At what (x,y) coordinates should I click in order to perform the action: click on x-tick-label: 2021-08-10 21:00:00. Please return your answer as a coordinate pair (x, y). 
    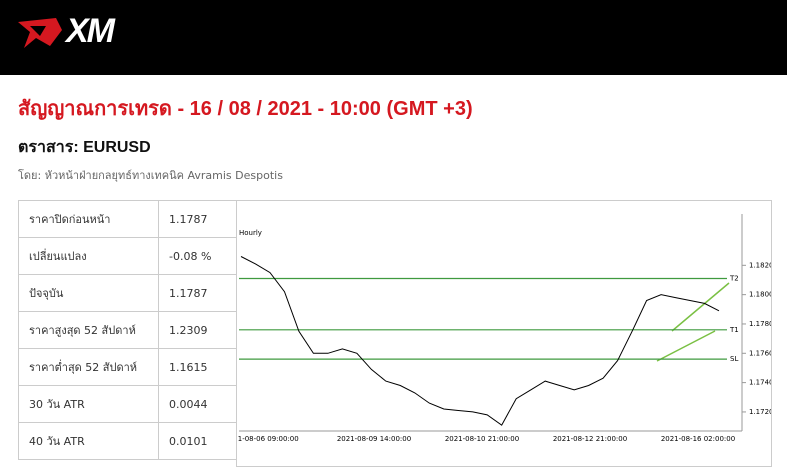
    Looking at the image, I should click on (482, 439).